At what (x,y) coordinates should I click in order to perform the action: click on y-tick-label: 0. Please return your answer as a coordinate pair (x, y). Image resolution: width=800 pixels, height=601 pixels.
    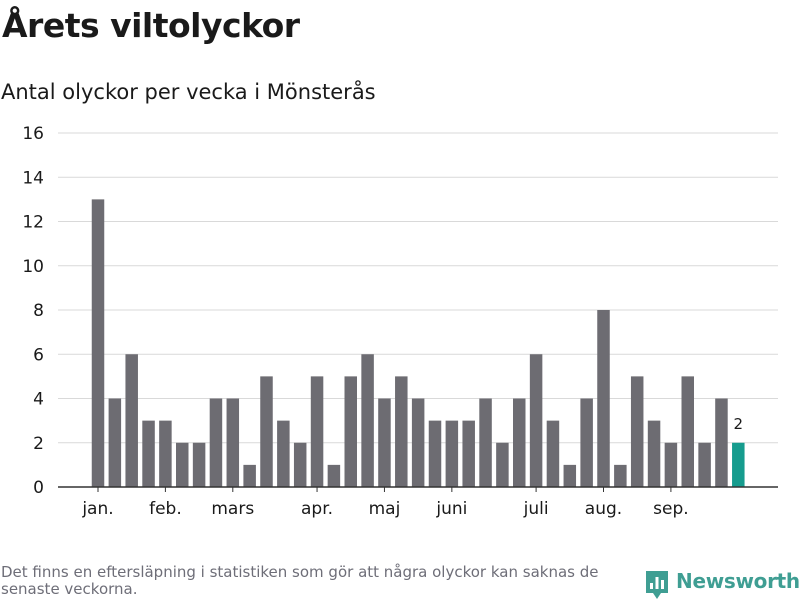
    Looking at the image, I should click on (38, 488).